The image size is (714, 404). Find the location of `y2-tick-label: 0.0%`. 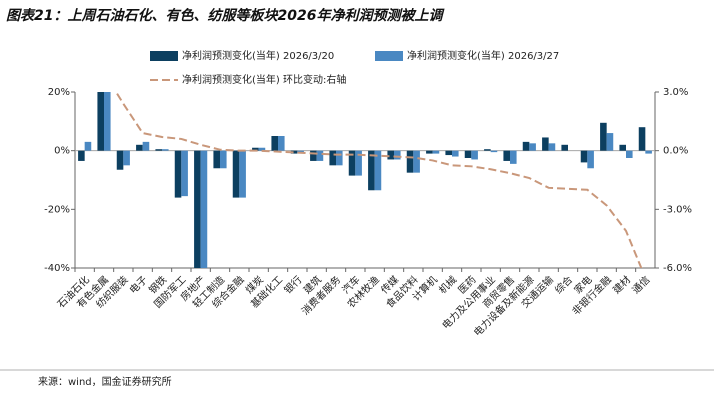

y2-tick-label: 0.0% is located at coordinates (675, 151).